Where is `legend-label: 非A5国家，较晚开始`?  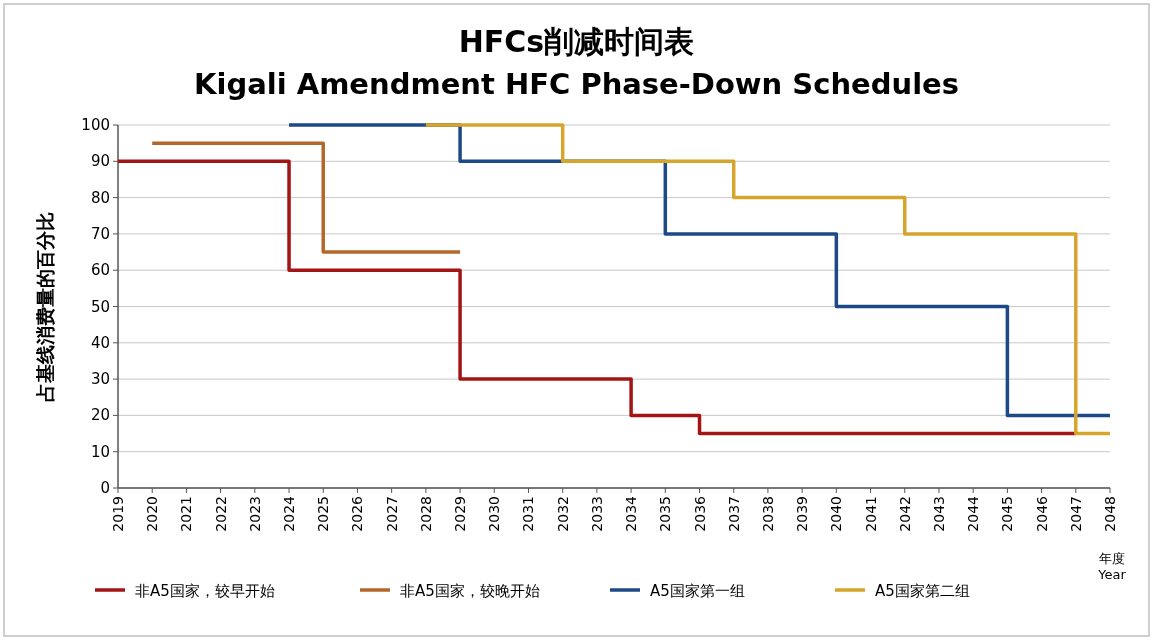
legend-label: 非A5国家，较晚开始 is located at coordinates (470, 591).